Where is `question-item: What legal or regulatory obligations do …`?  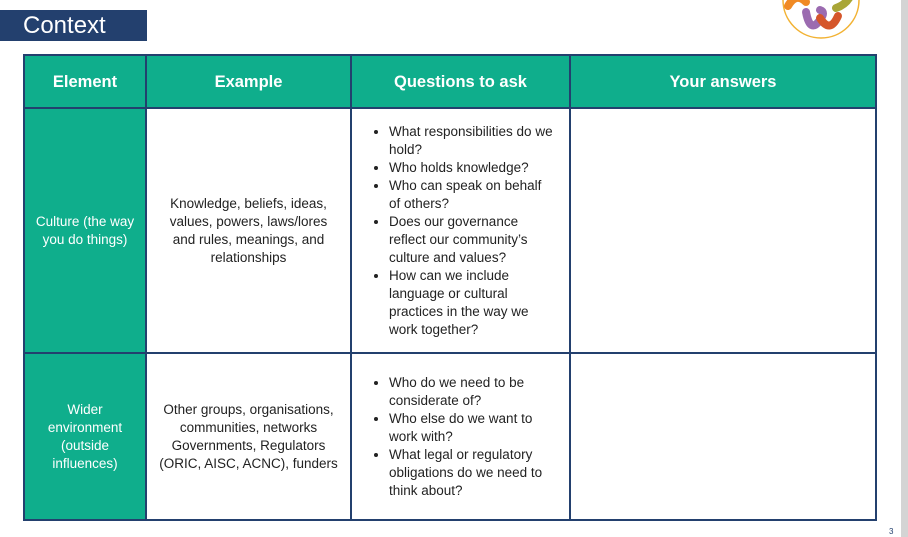
question-item: What legal or regulatory obligations do … is located at coordinates (471, 473).